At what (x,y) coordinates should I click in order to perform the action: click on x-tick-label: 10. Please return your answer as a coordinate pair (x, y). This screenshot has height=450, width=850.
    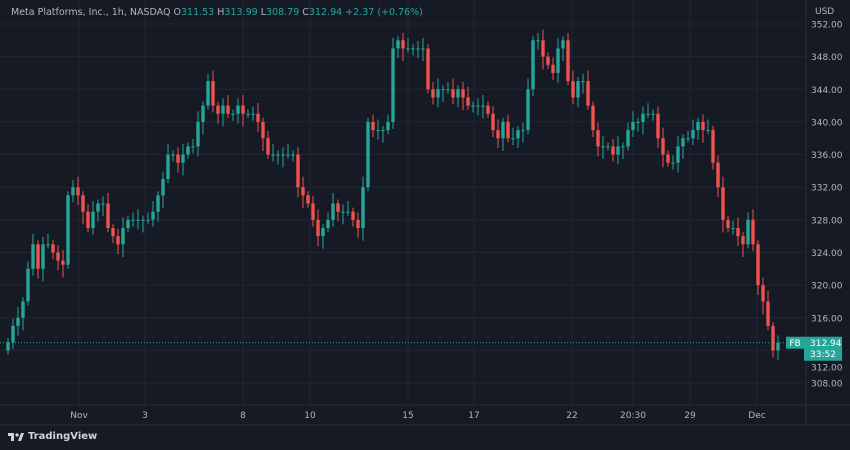
    Looking at the image, I should click on (310, 416).